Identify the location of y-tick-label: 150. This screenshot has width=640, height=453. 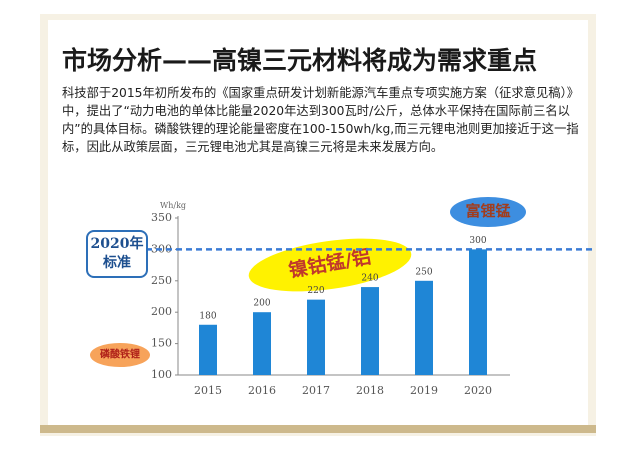
(161, 343).